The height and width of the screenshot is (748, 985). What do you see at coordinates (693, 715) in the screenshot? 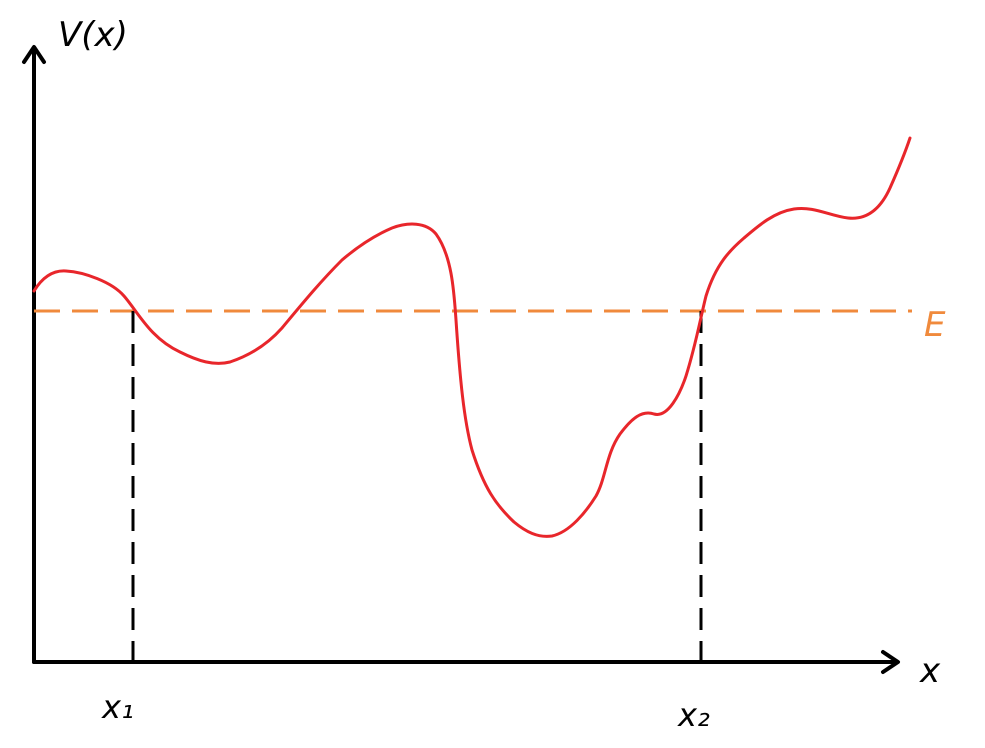
I see `right-turning-point-label: x₂` at bounding box center [693, 715].